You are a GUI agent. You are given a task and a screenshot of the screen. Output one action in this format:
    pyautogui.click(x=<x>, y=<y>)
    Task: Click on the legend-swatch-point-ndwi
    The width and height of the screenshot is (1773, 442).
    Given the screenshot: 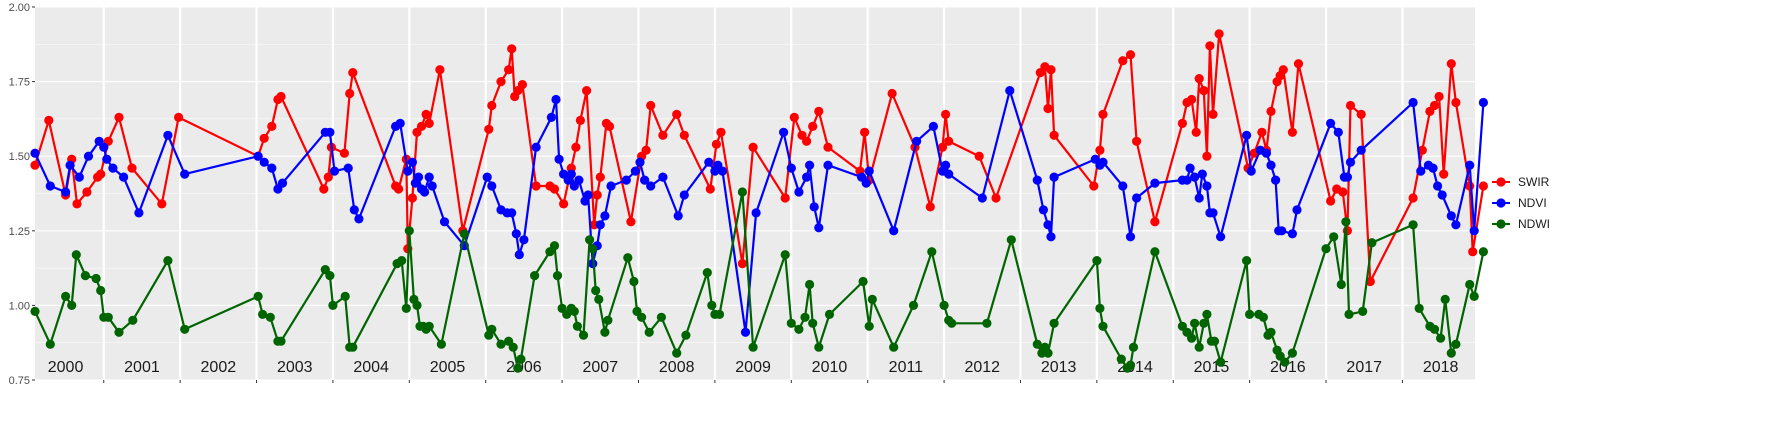 What is the action you would take?
    pyautogui.click(x=1501, y=224)
    